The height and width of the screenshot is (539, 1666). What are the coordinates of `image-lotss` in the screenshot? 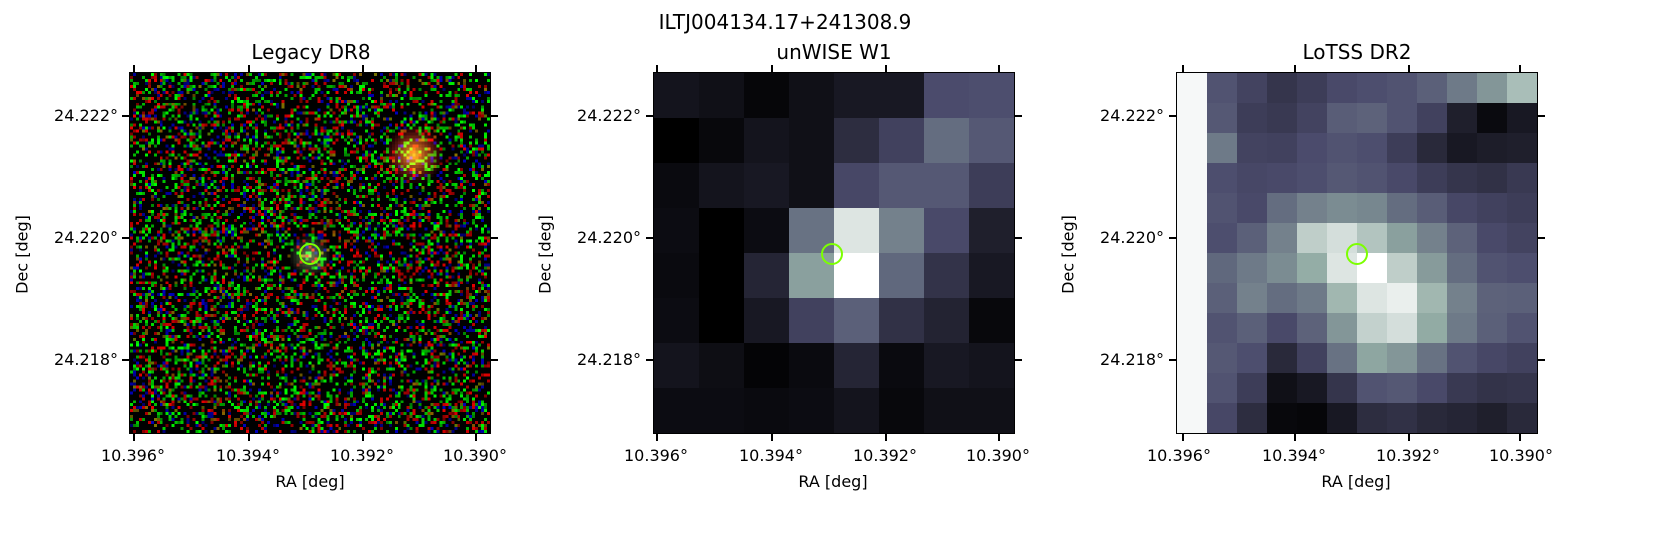 It's located at (1357, 253).